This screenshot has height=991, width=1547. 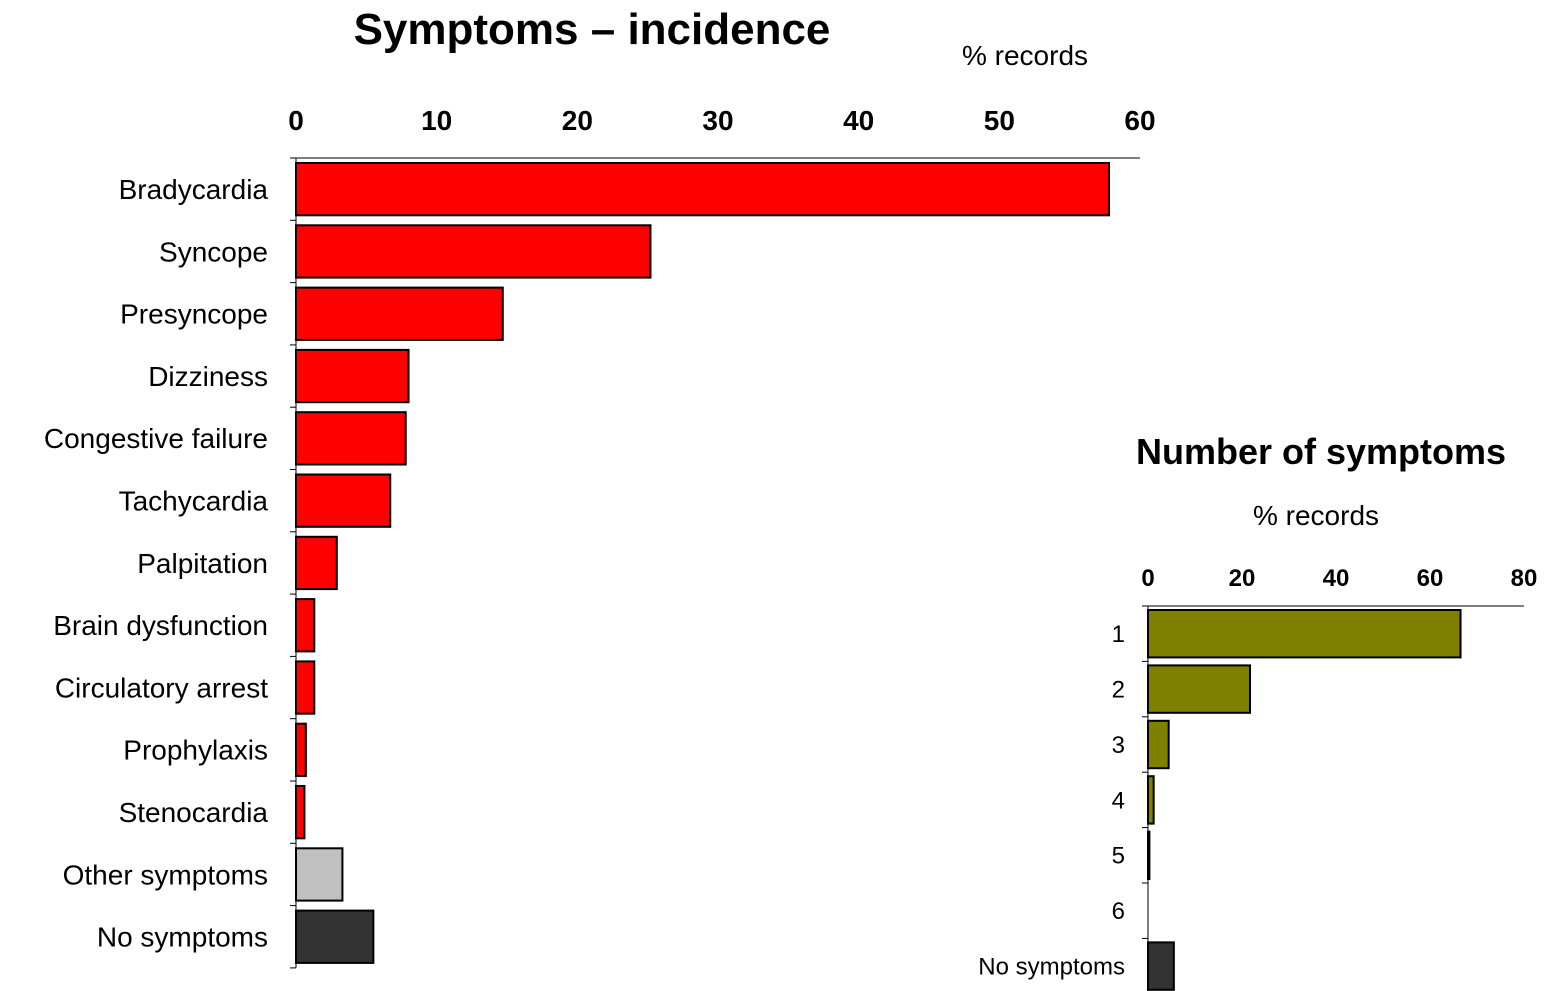 What do you see at coordinates (194, 314) in the screenshot?
I see `category-label-presyncope: Presyncope` at bounding box center [194, 314].